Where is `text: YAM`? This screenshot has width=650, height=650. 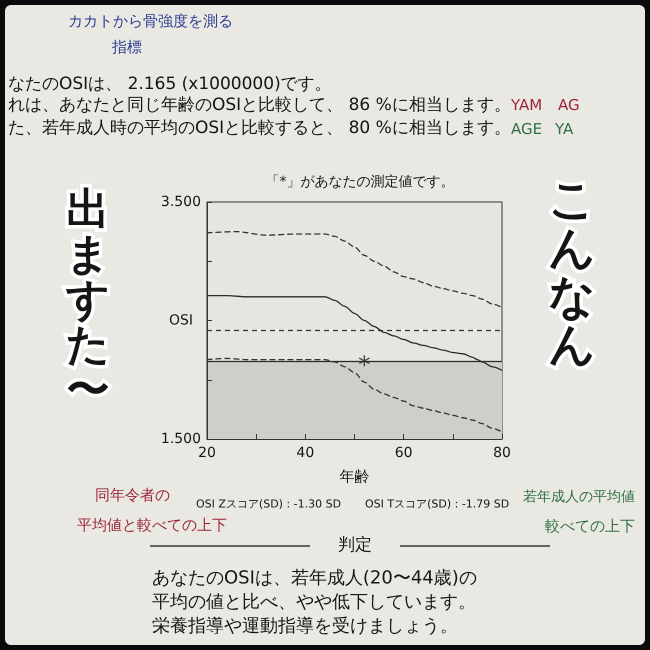
text: YAM is located at coordinates (526, 105).